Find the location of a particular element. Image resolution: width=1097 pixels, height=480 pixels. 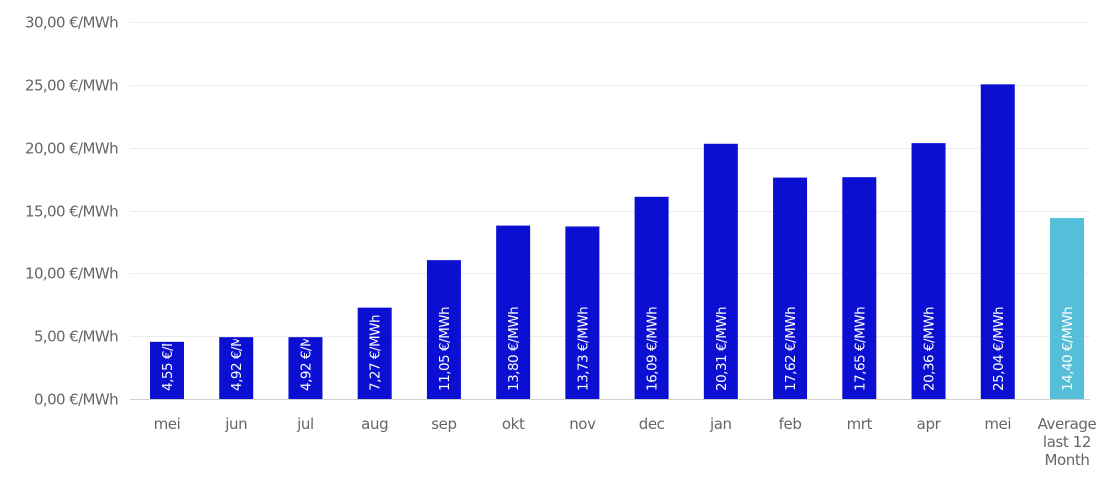

x-tick-label: jul is located at coordinates (305, 424).